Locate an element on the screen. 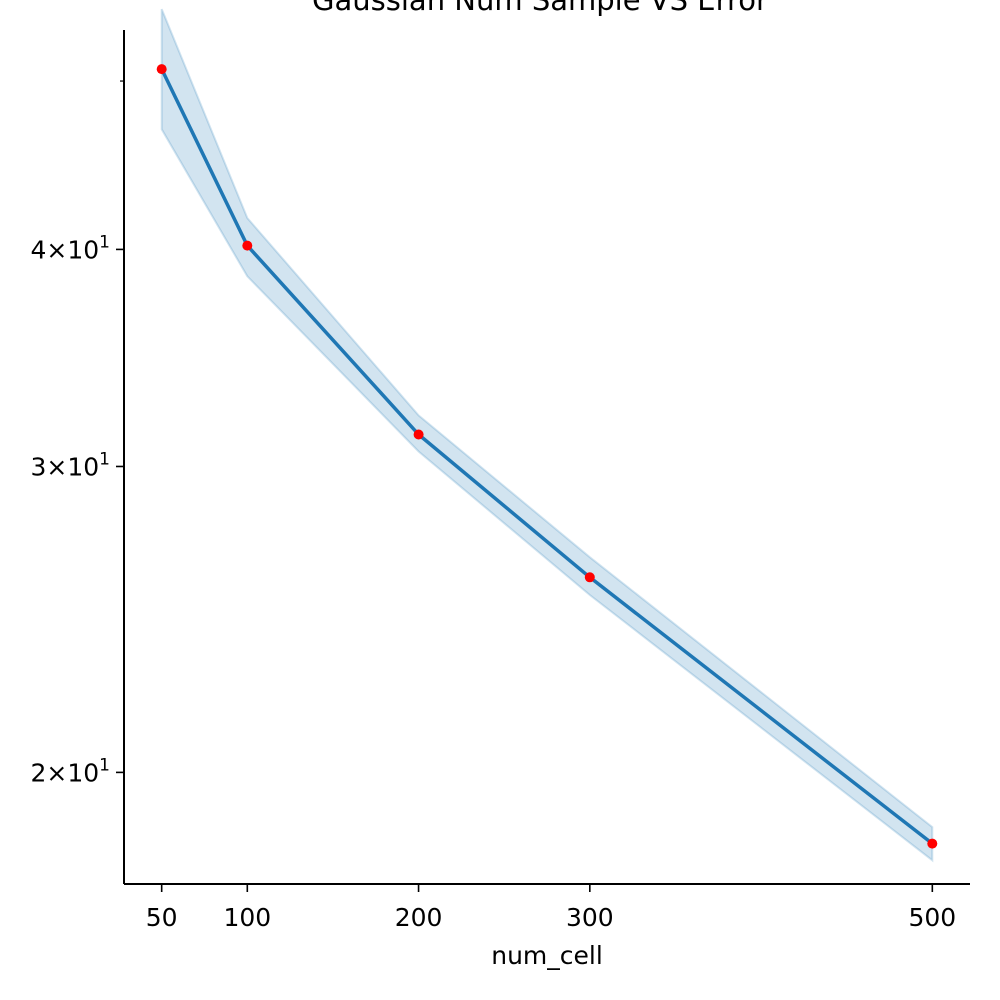  x-tick-label: 500 is located at coordinates (932, 917).